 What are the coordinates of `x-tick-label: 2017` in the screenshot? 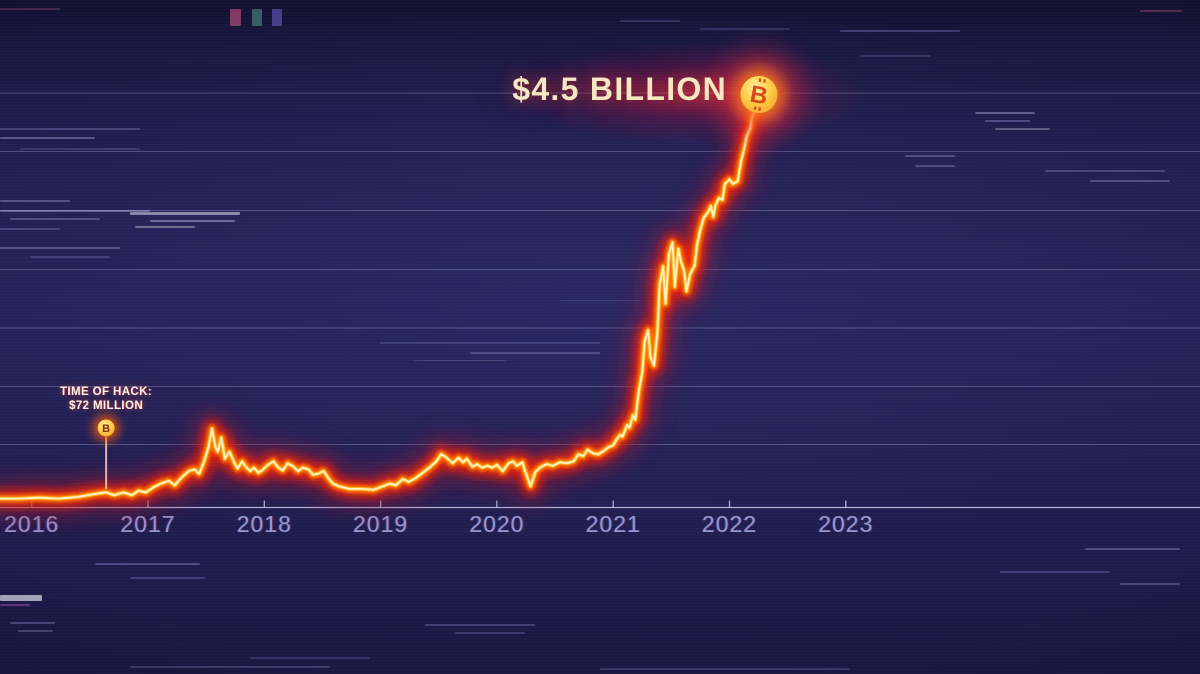 It's located at (147, 524).